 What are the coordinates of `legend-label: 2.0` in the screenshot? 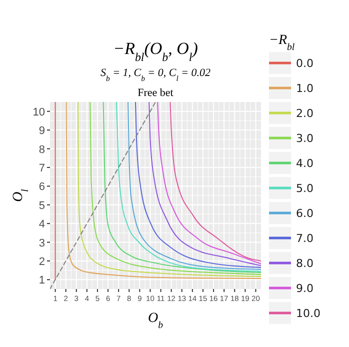 It's located at (305, 113).